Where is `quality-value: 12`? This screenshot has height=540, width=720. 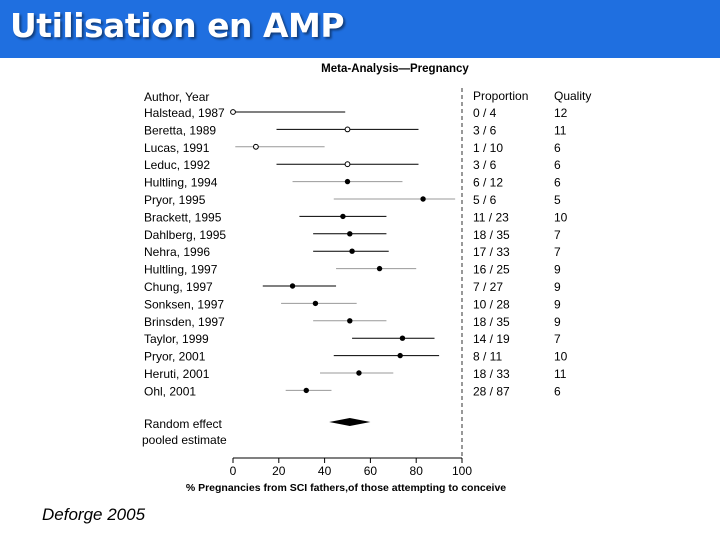
quality-value: 12 is located at coordinates (561, 113).